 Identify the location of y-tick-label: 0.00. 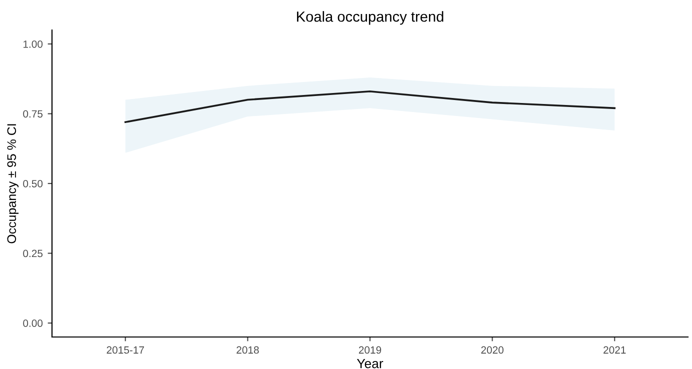
(33, 323).